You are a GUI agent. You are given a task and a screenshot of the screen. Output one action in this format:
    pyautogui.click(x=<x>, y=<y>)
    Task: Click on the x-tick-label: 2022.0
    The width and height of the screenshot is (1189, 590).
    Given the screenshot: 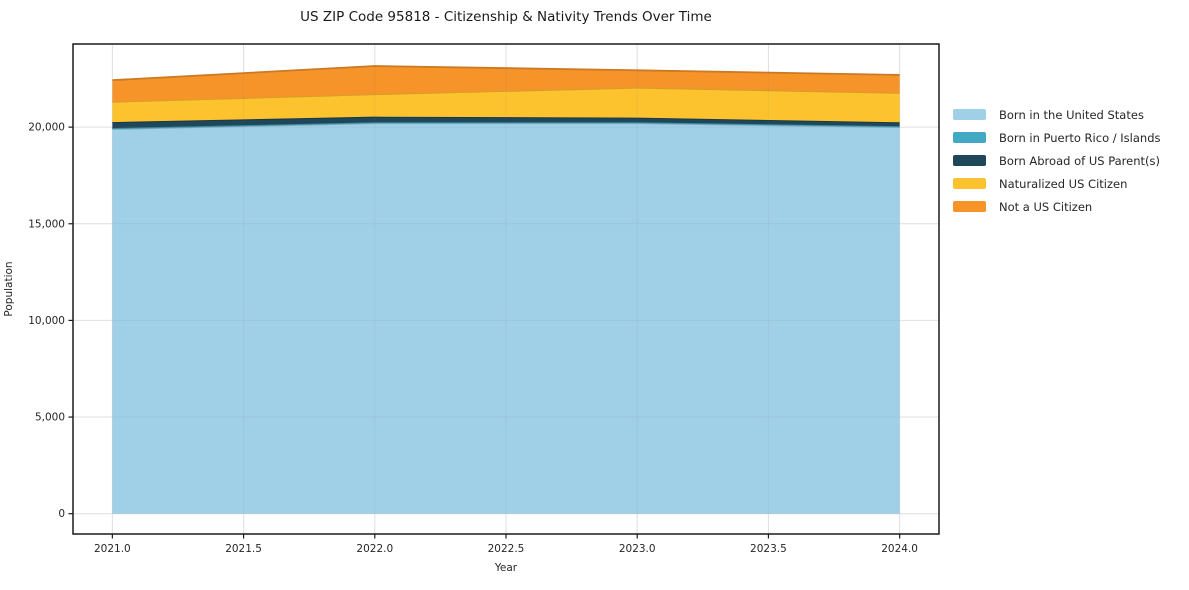 What is the action you would take?
    pyautogui.click(x=374, y=549)
    